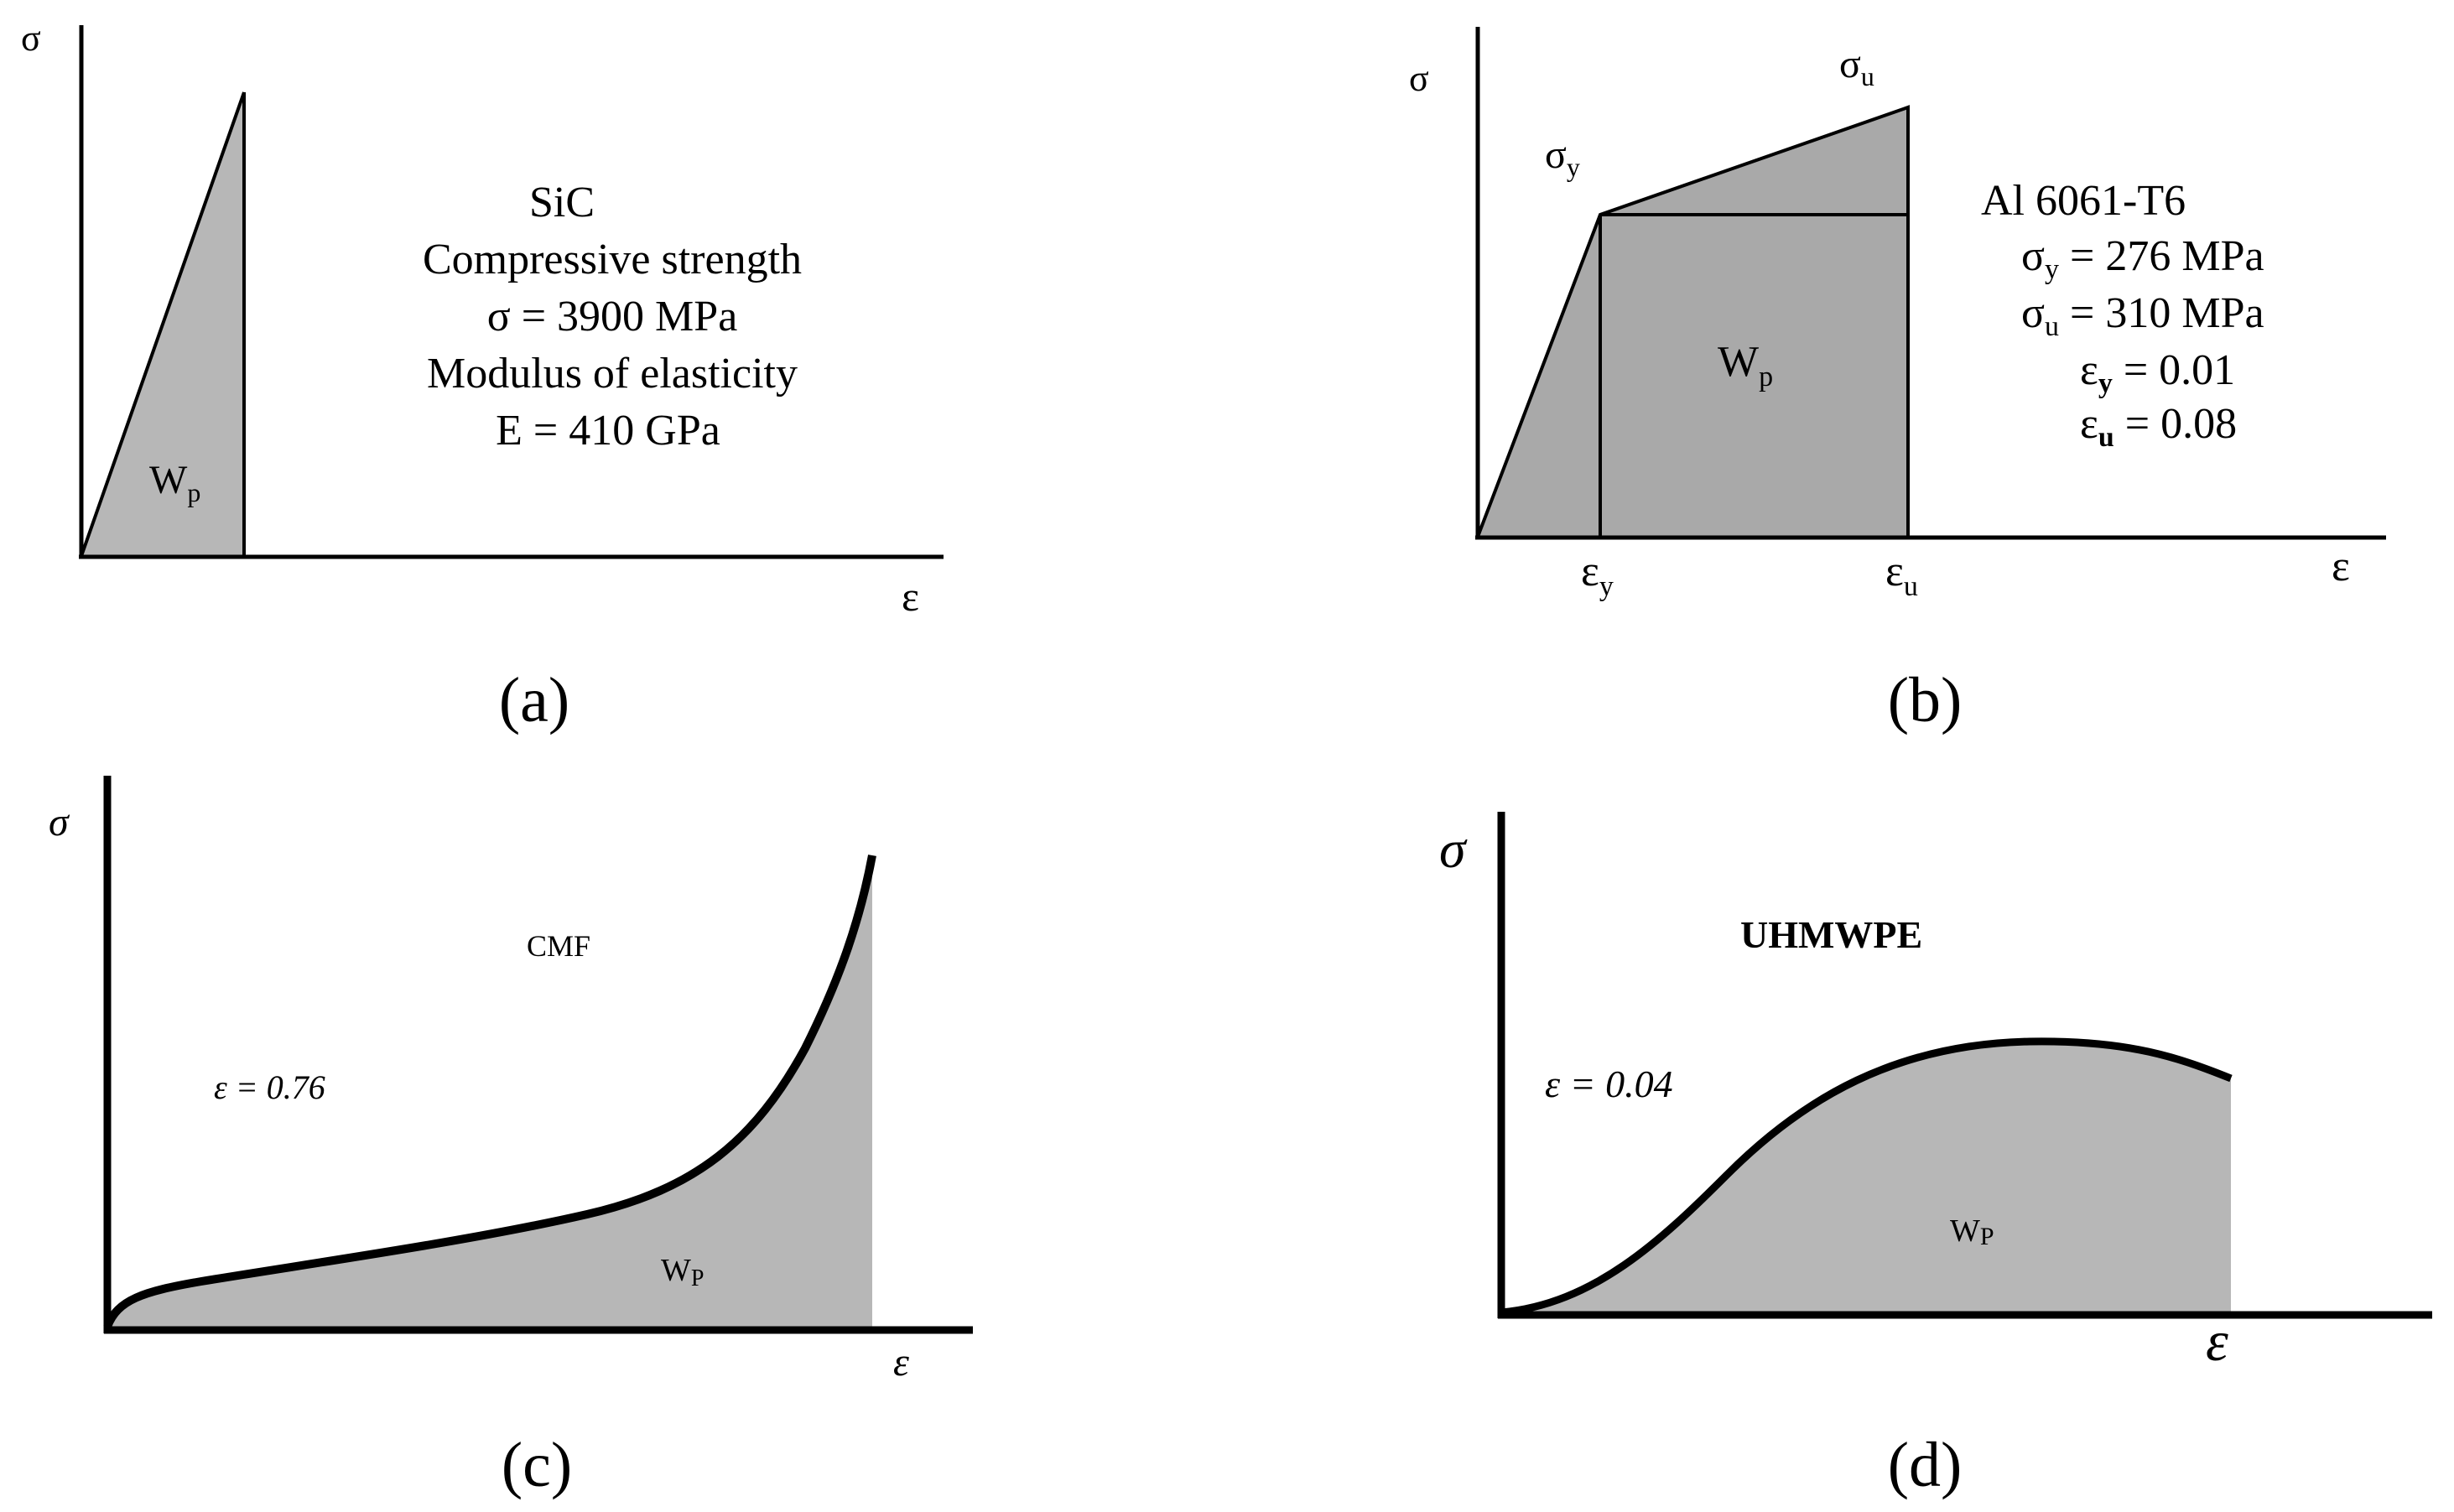 This screenshot has width=2454, height=1512. I want to click on panel-b-sigma-y-value: σy = 276 MPa, so click(2142, 258).